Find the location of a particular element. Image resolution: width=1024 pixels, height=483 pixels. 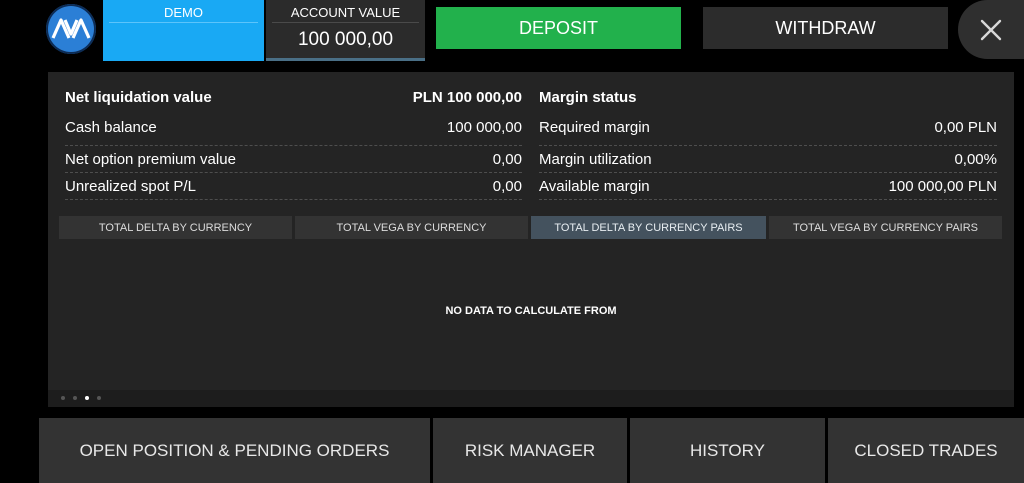

summary-value: 100 000,00 is located at coordinates (484, 127).